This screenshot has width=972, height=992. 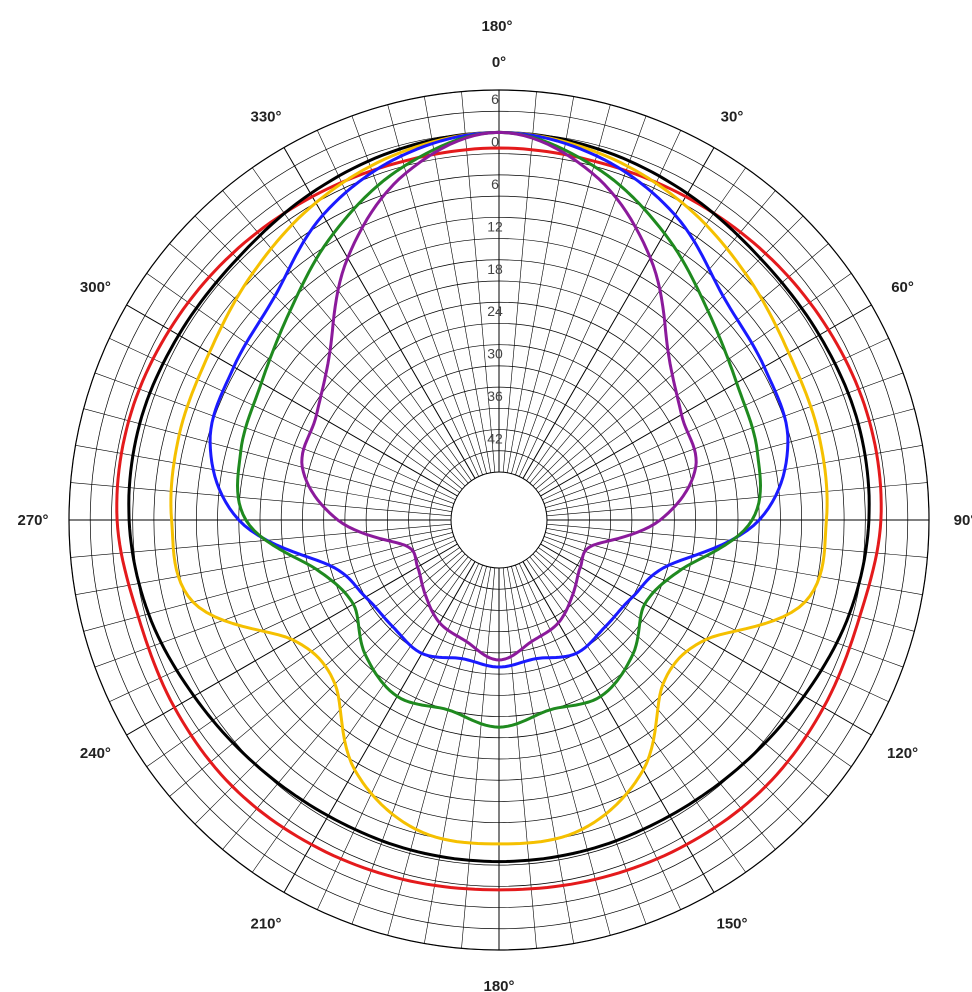 What do you see at coordinates (495, 396) in the screenshot?
I see `radial-tick-label: 36` at bounding box center [495, 396].